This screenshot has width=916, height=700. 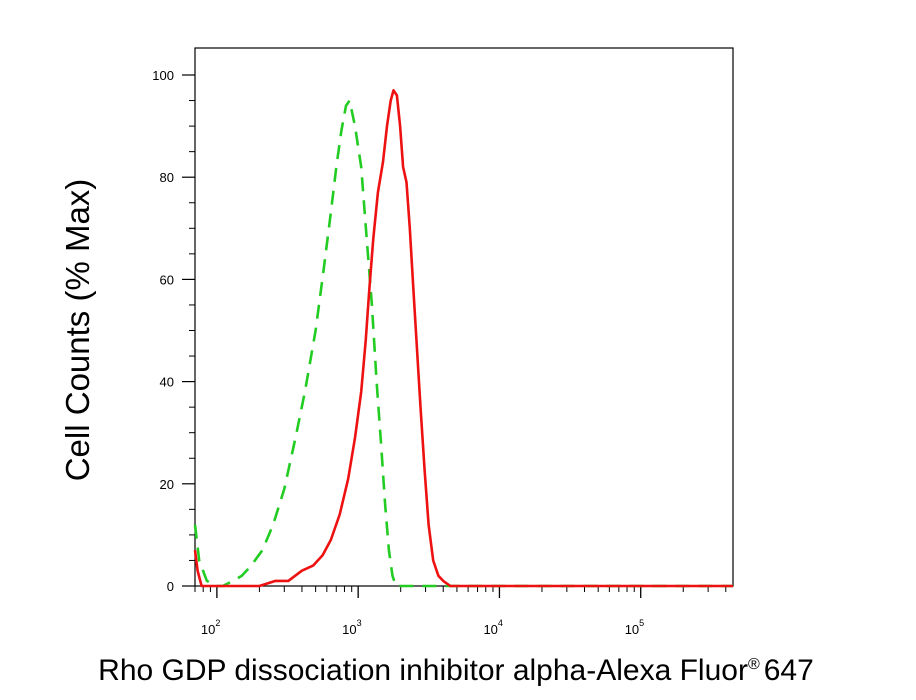 What do you see at coordinates (754, 664) in the screenshot?
I see `x-axis-title-registered-mark: ®` at bounding box center [754, 664].